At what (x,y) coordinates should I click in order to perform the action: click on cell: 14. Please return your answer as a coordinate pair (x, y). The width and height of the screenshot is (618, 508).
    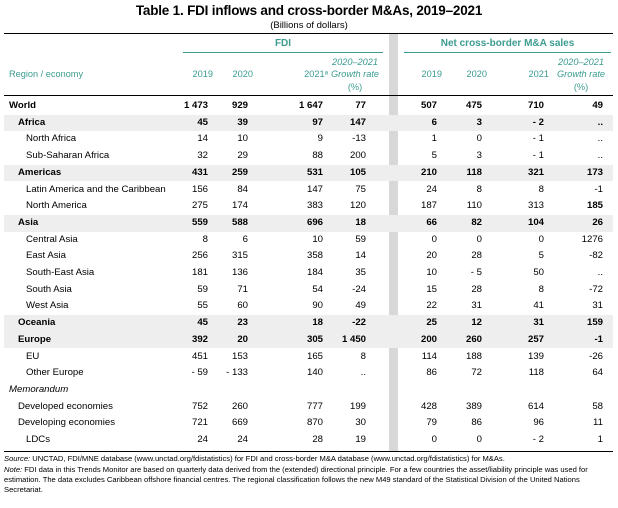
    Looking at the image, I should click on (202, 139).